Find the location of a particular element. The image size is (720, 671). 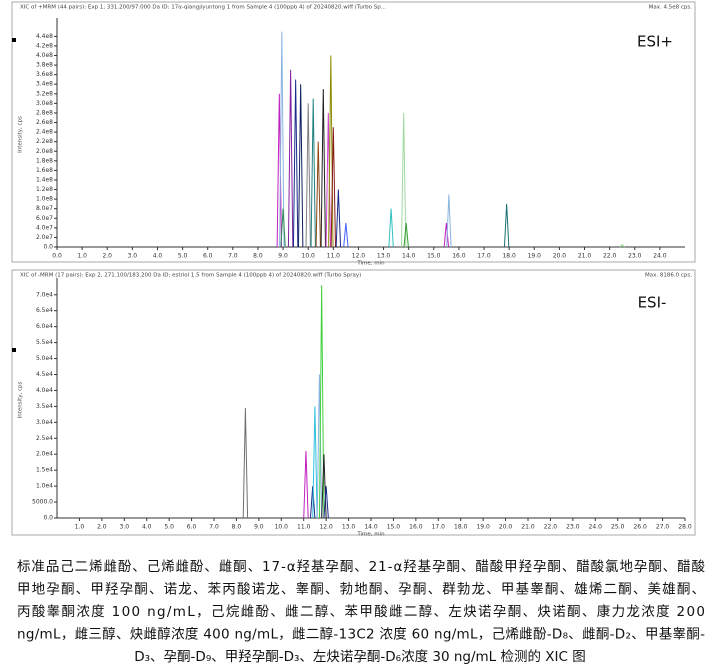

y-tick-label: 7.0e4 is located at coordinates (44, 294).